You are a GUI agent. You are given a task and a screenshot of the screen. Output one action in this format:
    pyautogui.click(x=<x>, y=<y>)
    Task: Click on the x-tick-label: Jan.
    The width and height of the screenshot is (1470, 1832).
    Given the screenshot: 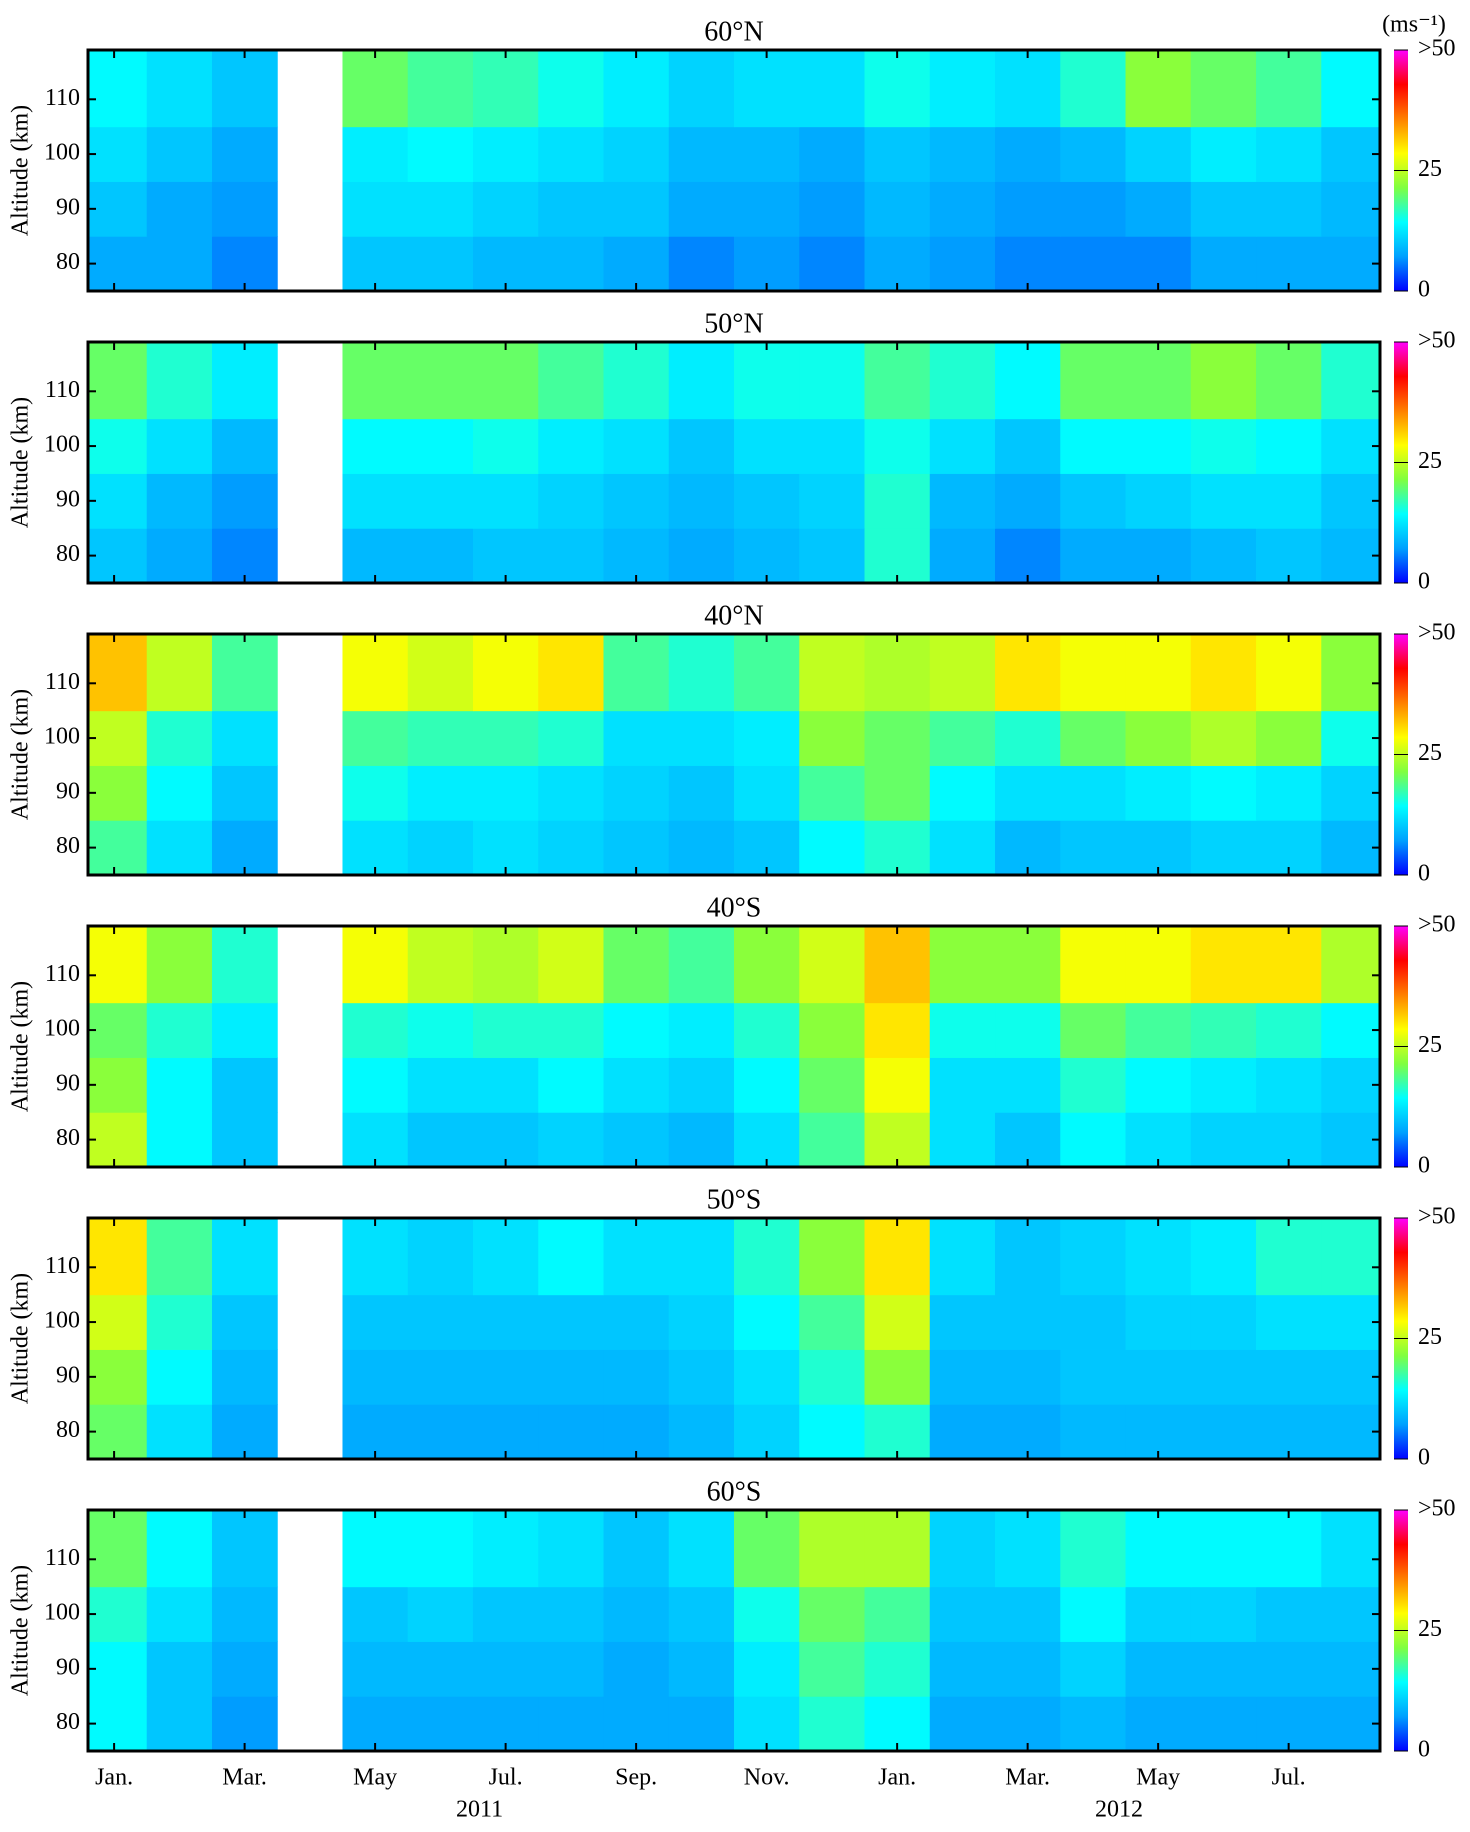 What is the action you would take?
    pyautogui.click(x=114, y=1778)
    